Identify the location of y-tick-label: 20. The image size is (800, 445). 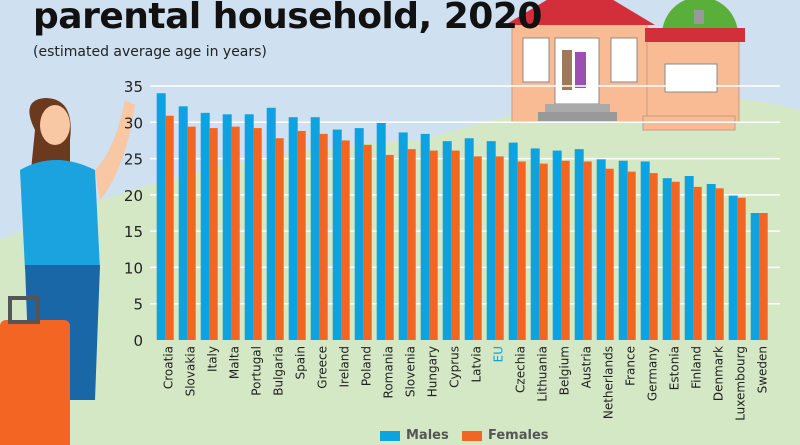
(133, 196).